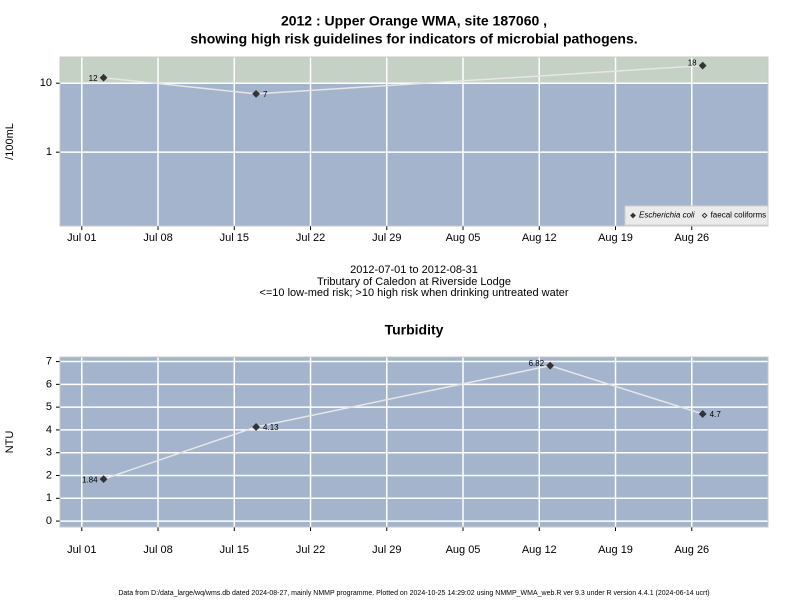 The height and width of the screenshot is (600, 800). What do you see at coordinates (49, 361) in the screenshot?
I see `y-tick-label: 7` at bounding box center [49, 361].